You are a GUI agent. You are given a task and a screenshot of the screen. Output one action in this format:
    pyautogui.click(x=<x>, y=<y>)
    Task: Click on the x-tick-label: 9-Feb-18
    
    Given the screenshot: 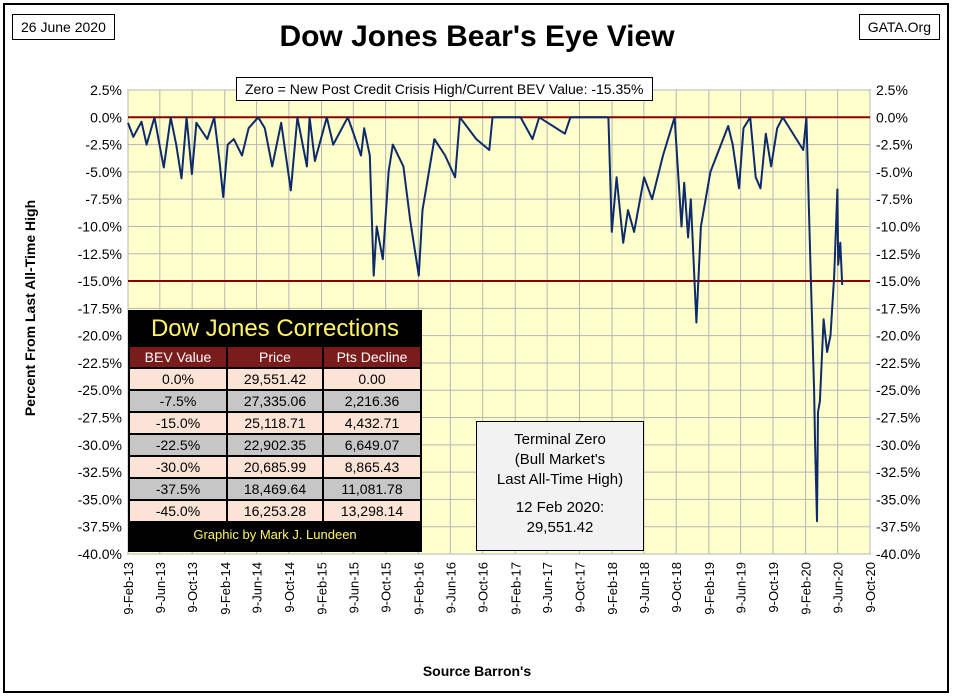 What is the action you would take?
    pyautogui.click(x=612, y=588)
    